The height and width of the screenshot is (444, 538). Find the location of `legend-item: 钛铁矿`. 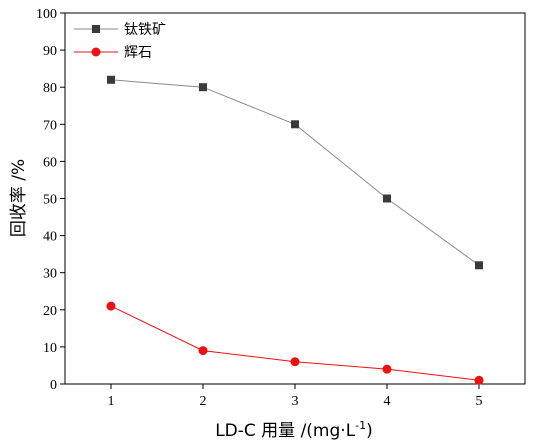

legend-item: 钛铁矿 is located at coordinates (120, 30).